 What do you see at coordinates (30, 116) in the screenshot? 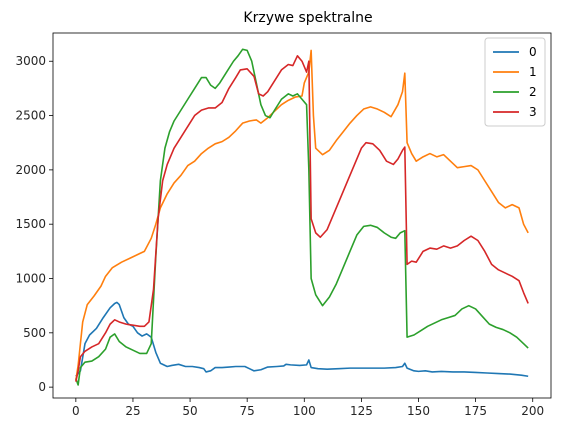
I see `y-tick-label: 2500` at bounding box center [30, 116].